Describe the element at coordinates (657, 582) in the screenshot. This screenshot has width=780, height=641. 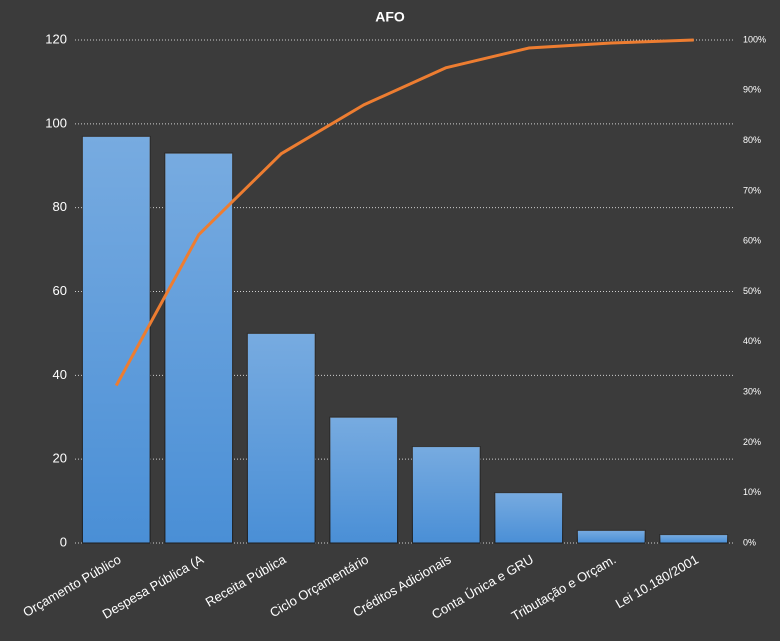
I see `x-tick-label: Lei 10.180/2001` at that location.